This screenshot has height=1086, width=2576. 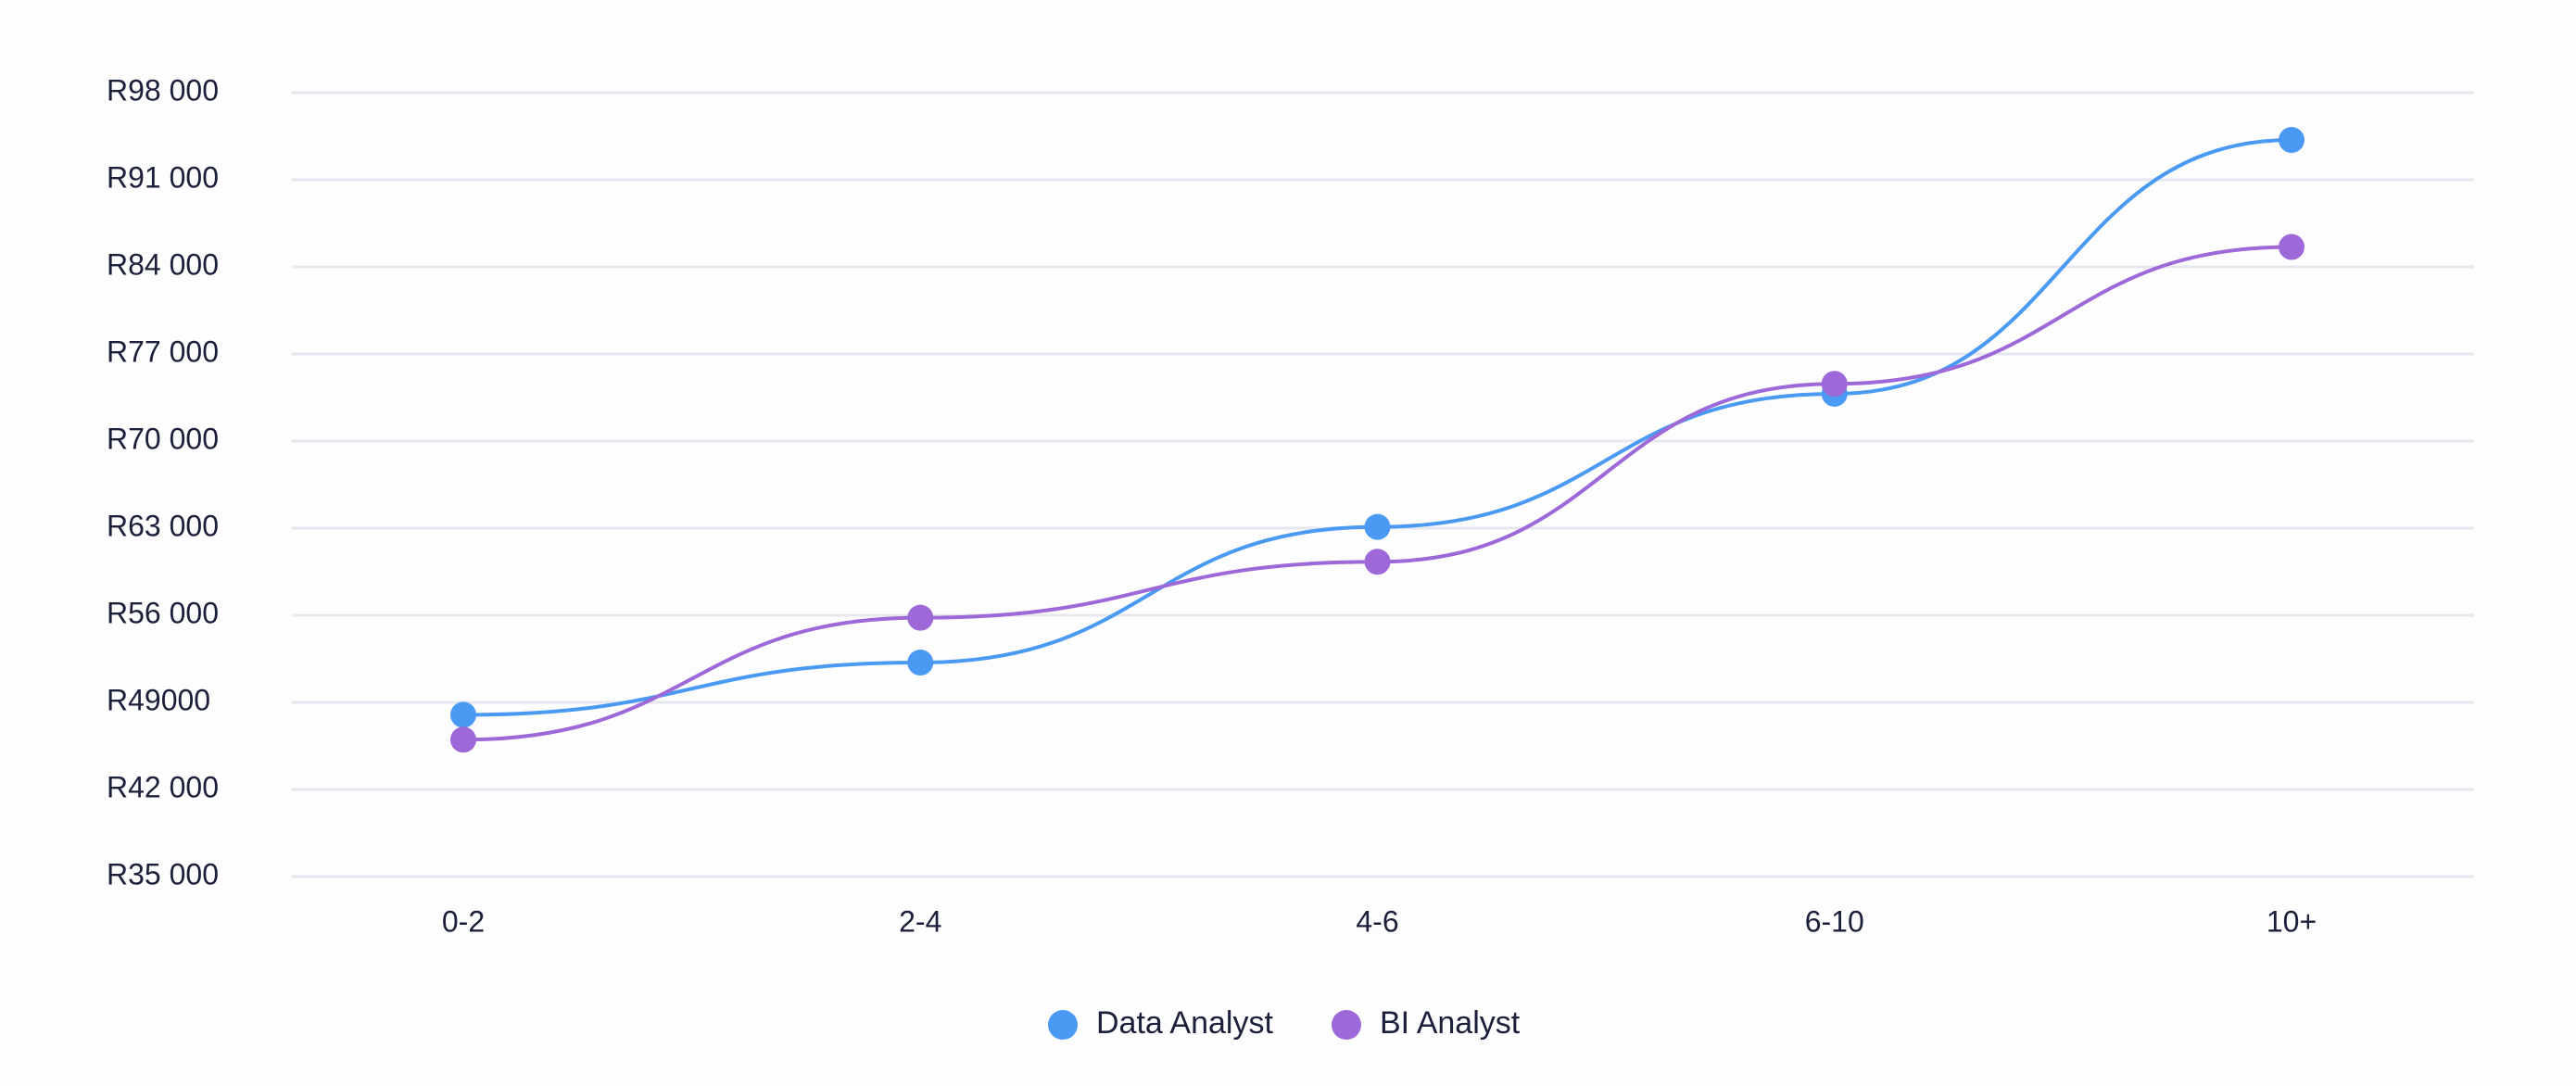 I want to click on y-tick-label: R56 000, so click(x=163, y=612).